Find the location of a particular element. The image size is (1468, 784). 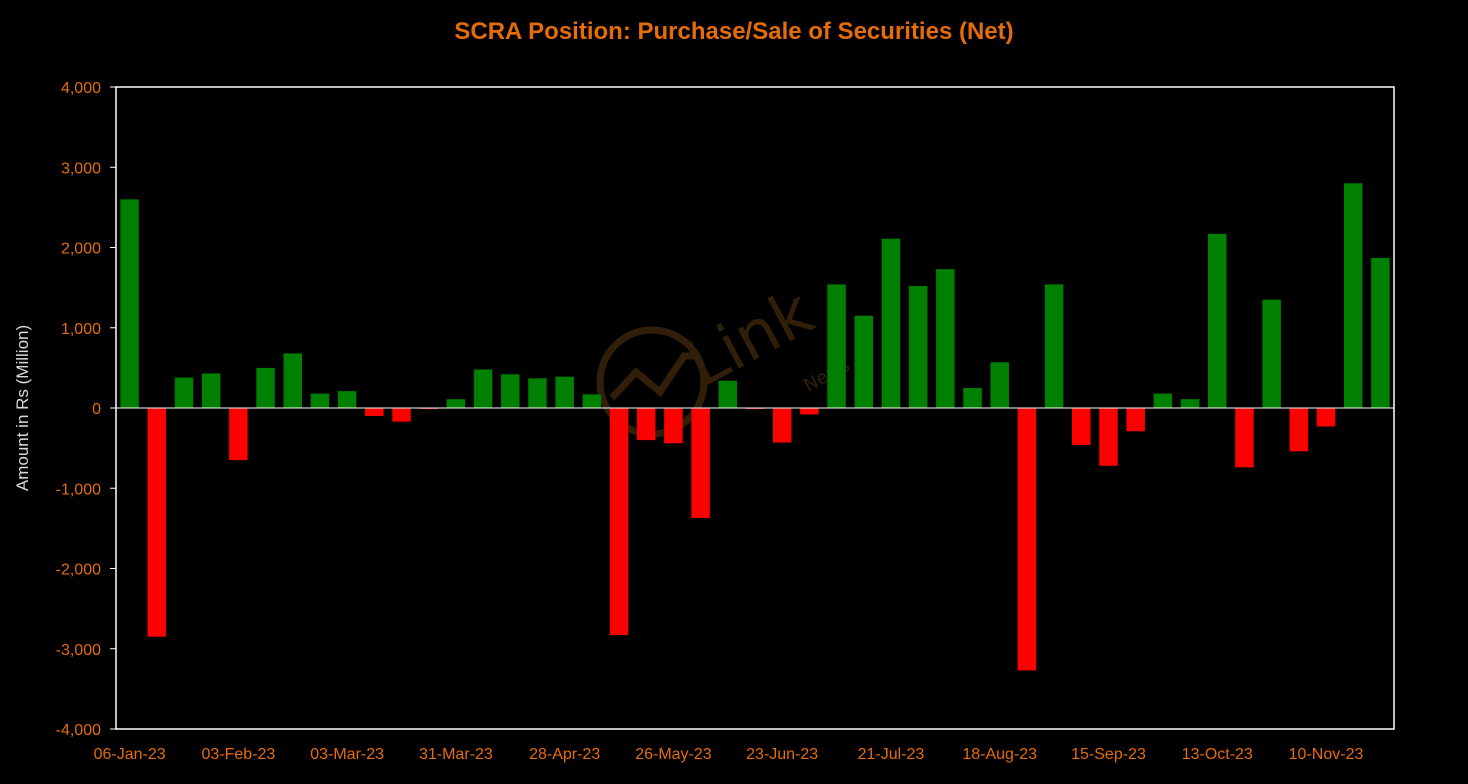

x-tick-label: 06-Jan-23 is located at coordinates (130, 754).